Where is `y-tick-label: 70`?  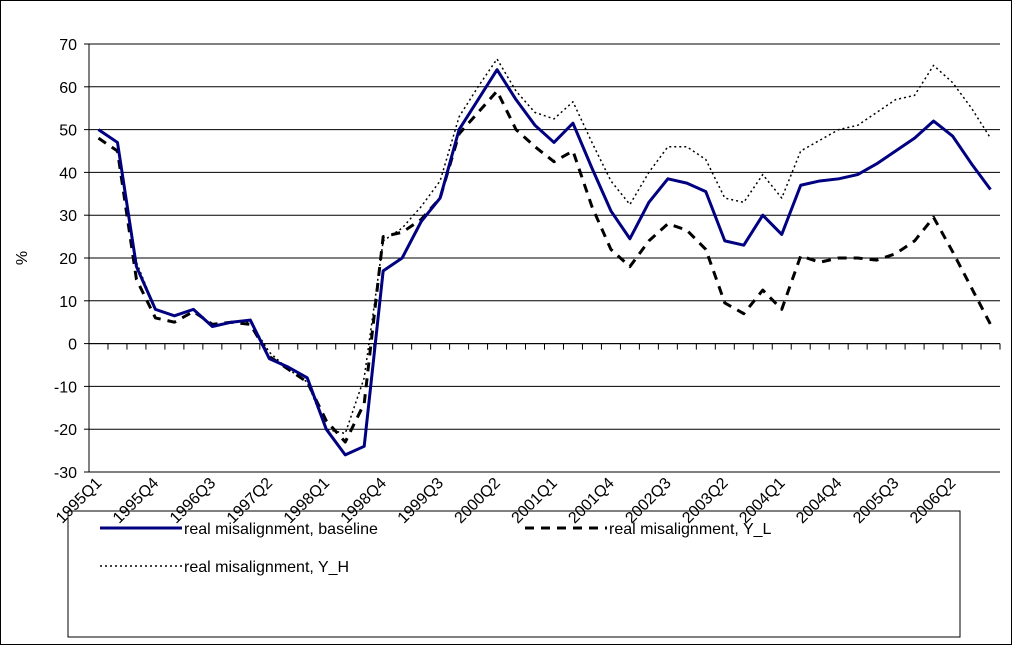
y-tick-label: 70 is located at coordinates (68, 45).